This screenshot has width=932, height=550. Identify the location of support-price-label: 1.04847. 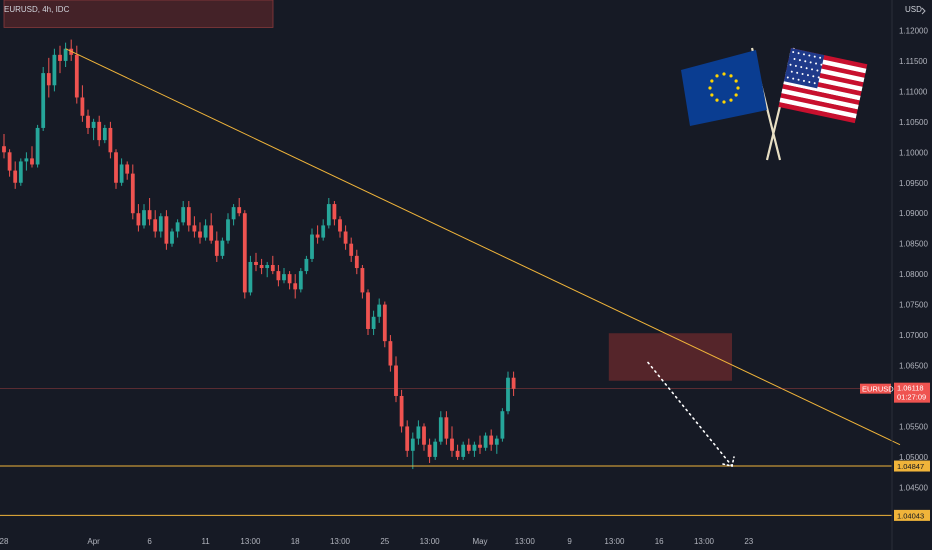
(910, 466).